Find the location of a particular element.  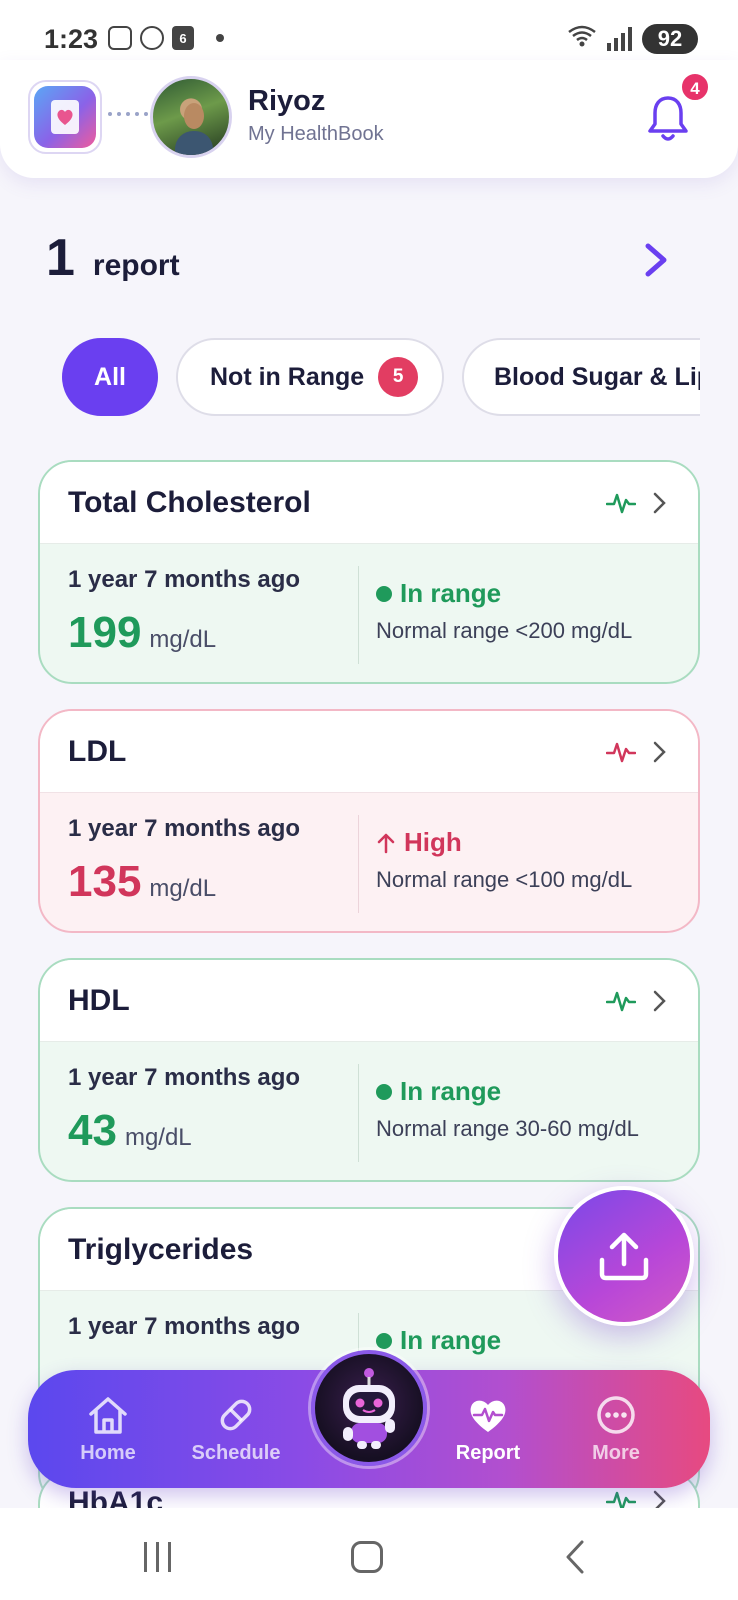

filter-chip-all: All is located at coordinates (110, 377).